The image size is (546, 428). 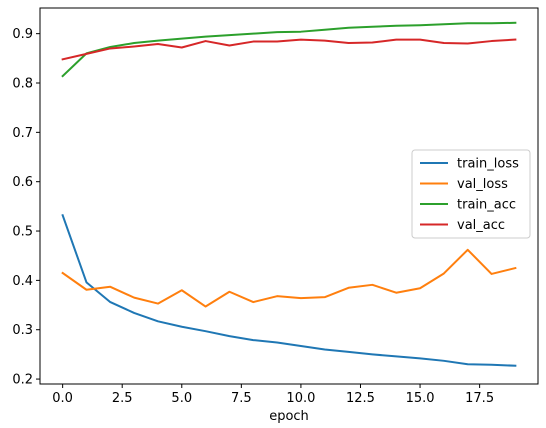 What do you see at coordinates (22, 34) in the screenshot?
I see `y-tick-label: 0.9` at bounding box center [22, 34].